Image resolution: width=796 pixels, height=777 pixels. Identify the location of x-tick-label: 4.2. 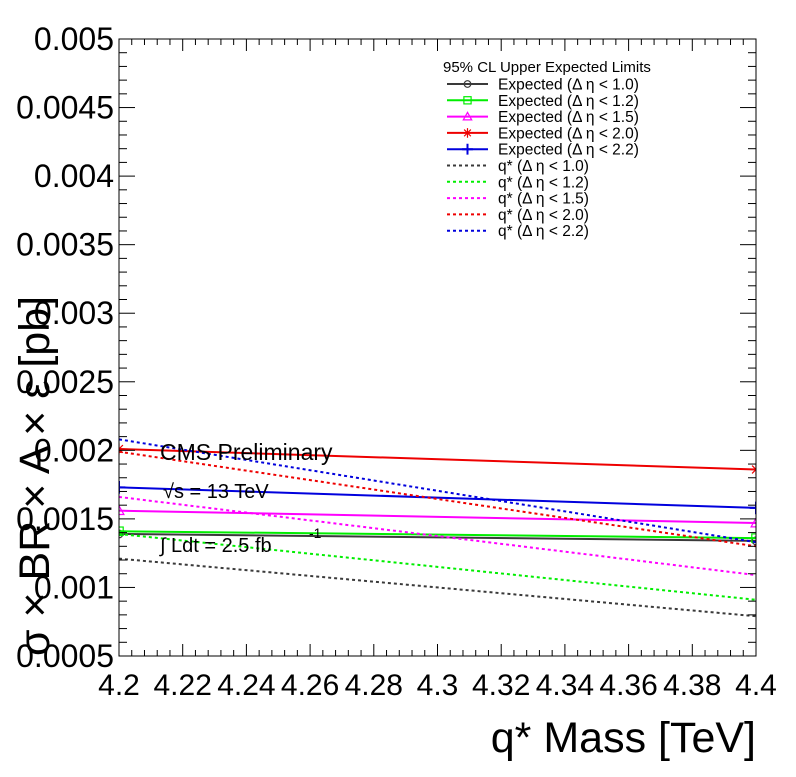
(119, 685).